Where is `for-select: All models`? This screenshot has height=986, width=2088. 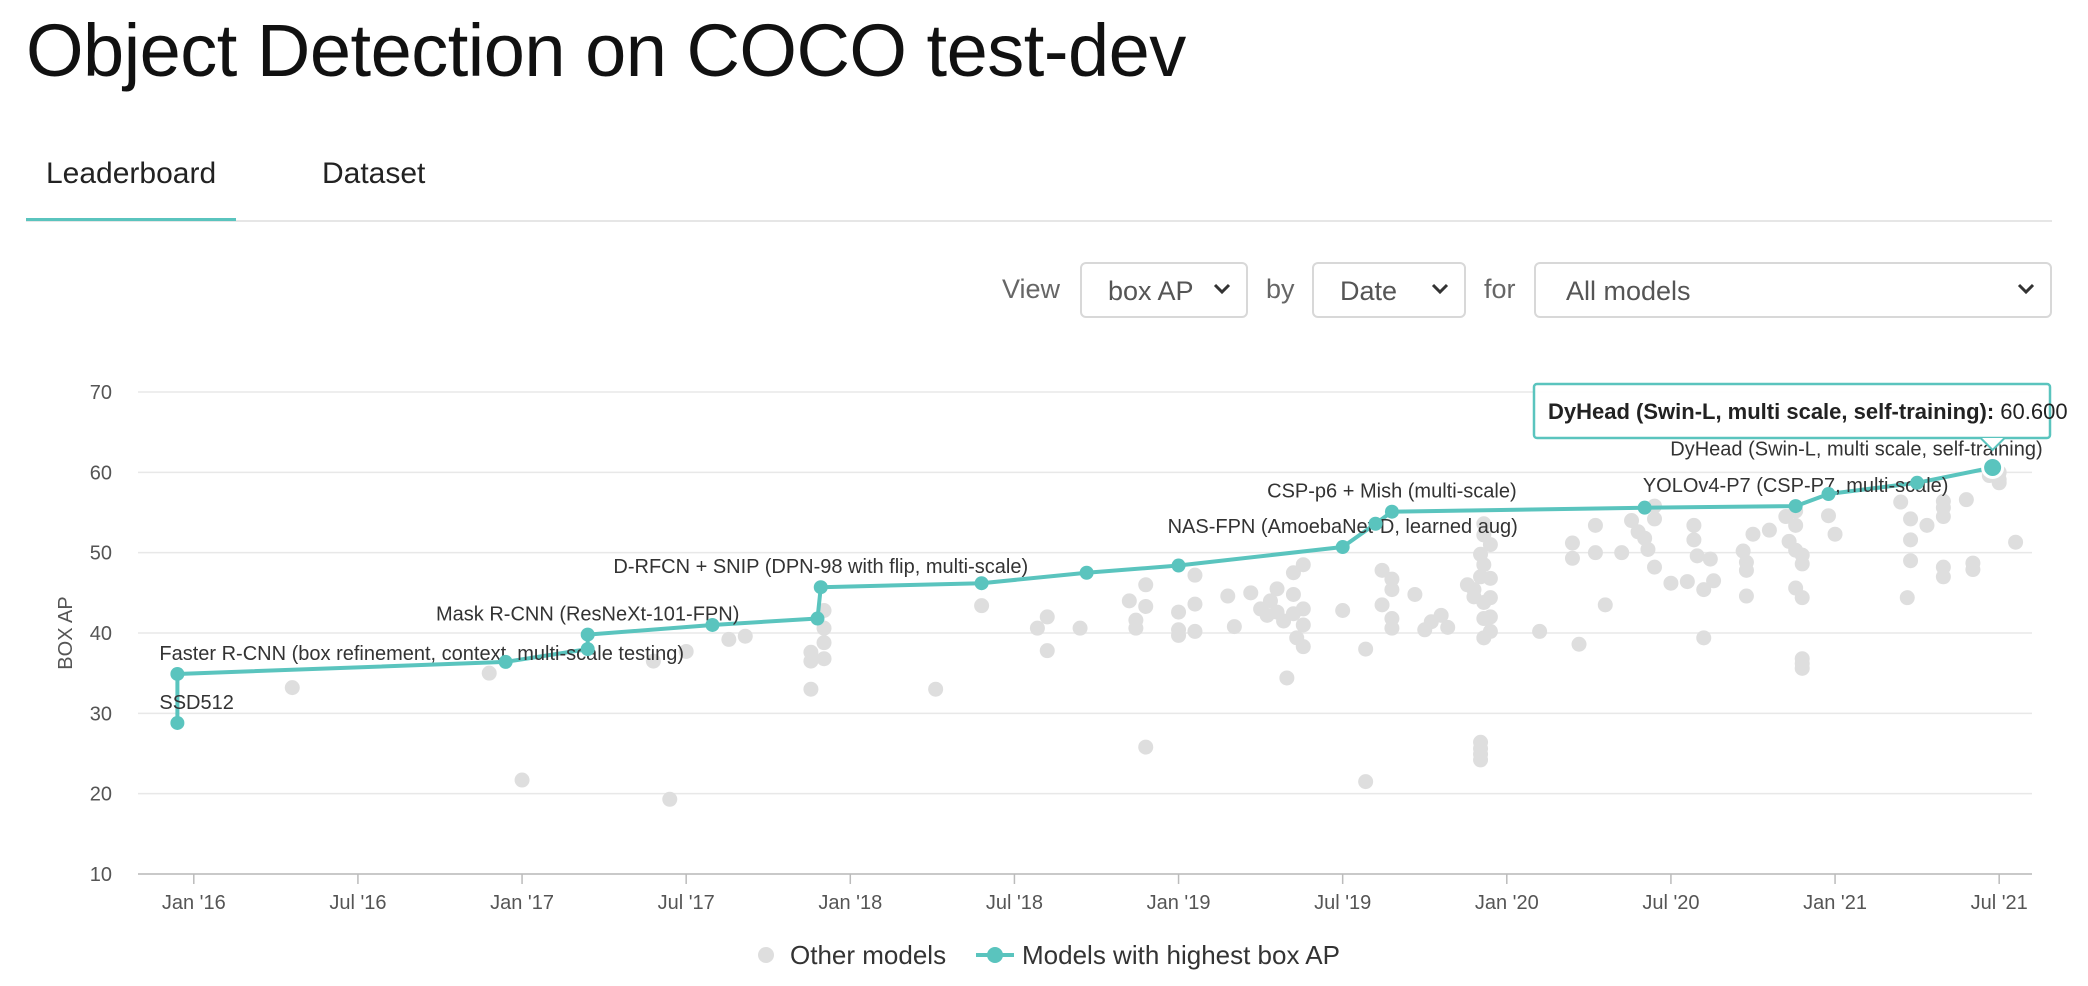
for-select: All models is located at coordinates (1793, 290).